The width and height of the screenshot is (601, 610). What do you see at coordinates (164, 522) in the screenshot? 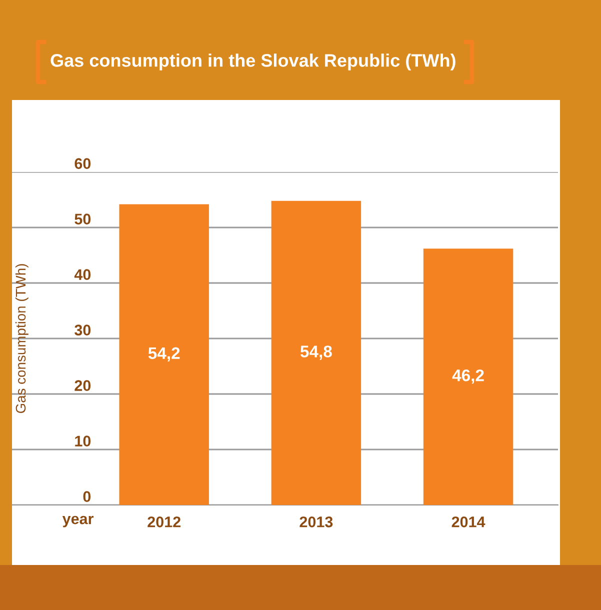
I see `x-tick-label: 2012` at bounding box center [164, 522].